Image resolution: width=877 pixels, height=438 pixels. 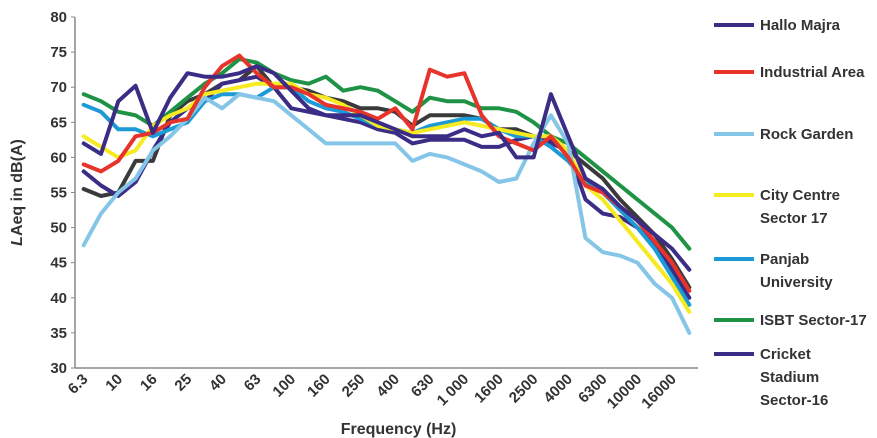 What do you see at coordinates (813, 320) in the screenshot?
I see `legend-label-5: ISBT Sector-17` at bounding box center [813, 320].